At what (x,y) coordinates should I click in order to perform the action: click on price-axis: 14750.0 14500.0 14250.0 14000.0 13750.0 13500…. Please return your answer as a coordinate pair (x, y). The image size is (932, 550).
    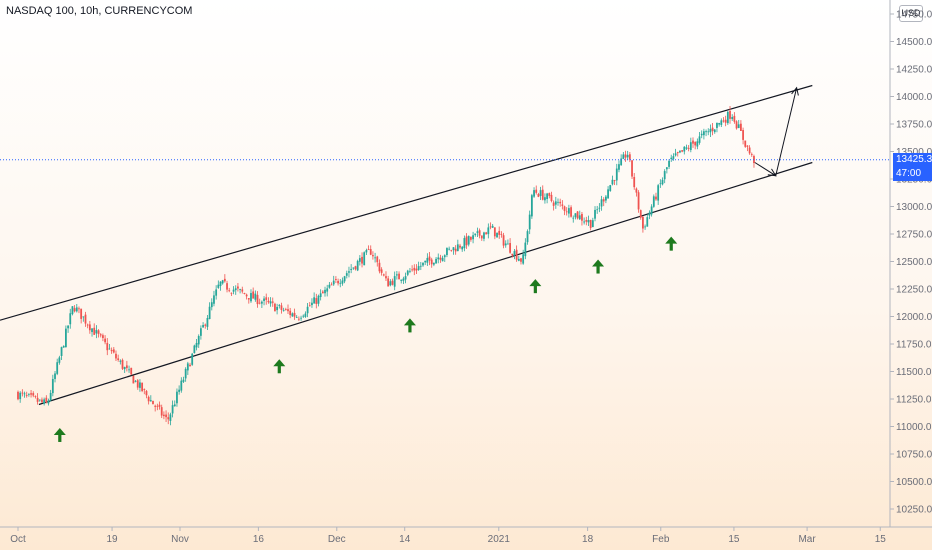
    Looking at the image, I should click on (911, 263).